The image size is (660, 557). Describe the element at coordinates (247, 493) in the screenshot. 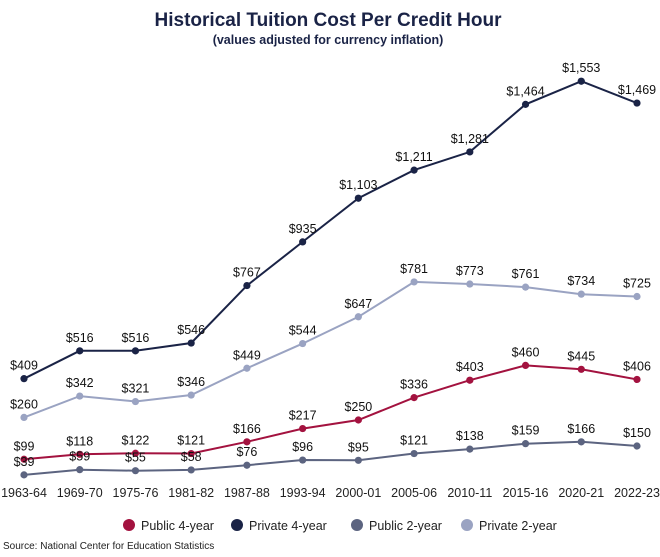

I see `x-tick-label: 1987-88` at that location.